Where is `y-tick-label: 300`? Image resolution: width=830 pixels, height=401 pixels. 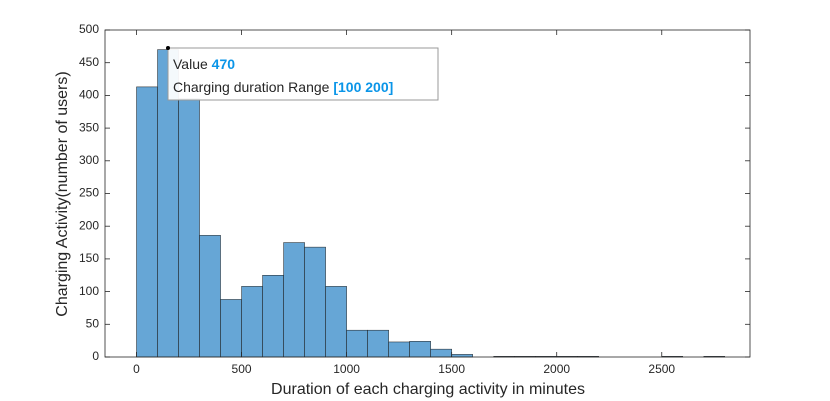 y-tick-label: 300 is located at coordinates (89, 160).